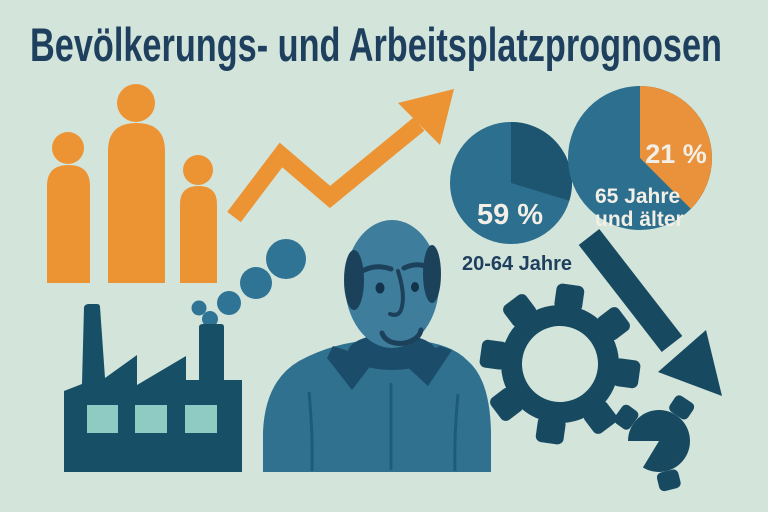 The image size is (768, 512). What do you see at coordinates (375, 270) in the screenshot?
I see `eyebrow-left` at bounding box center [375, 270].